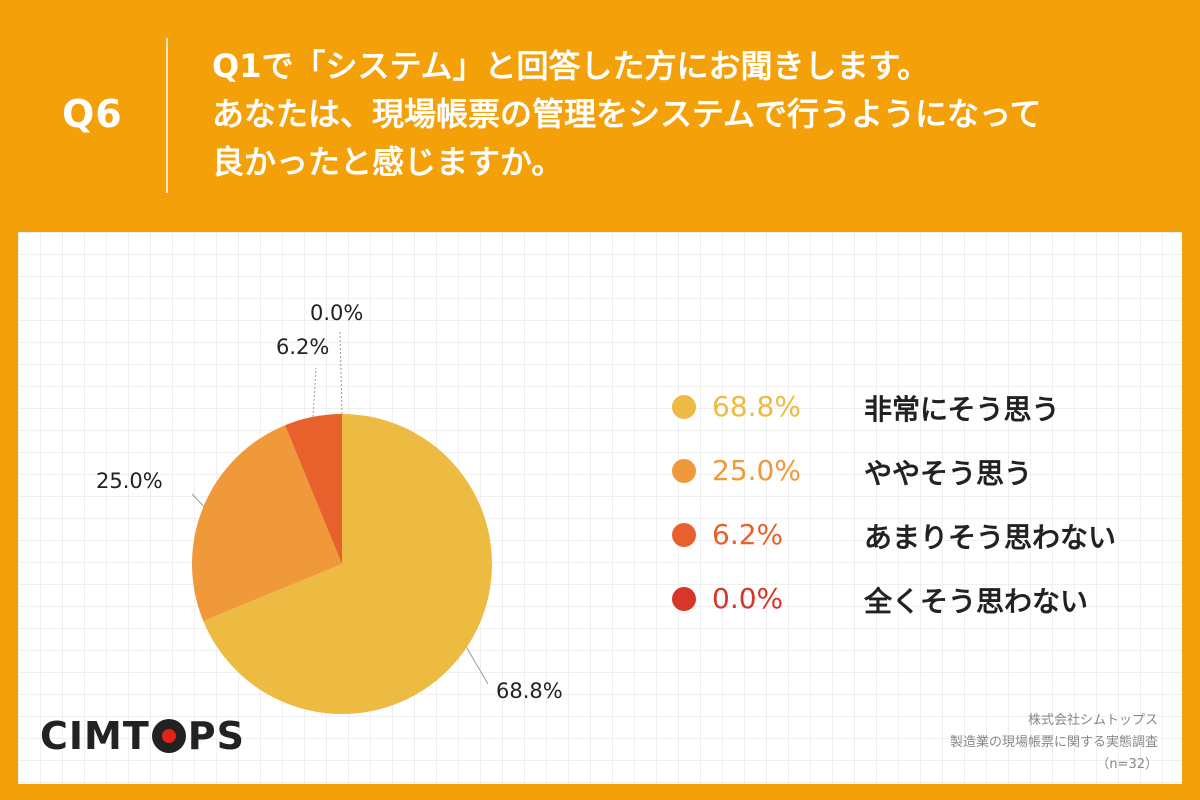 This screenshot has width=1200, height=800. I want to click on footnote: 株式会社シムトップス 製造業の現場帳票に関する実態調査 （n=32）, so click(1054, 743).